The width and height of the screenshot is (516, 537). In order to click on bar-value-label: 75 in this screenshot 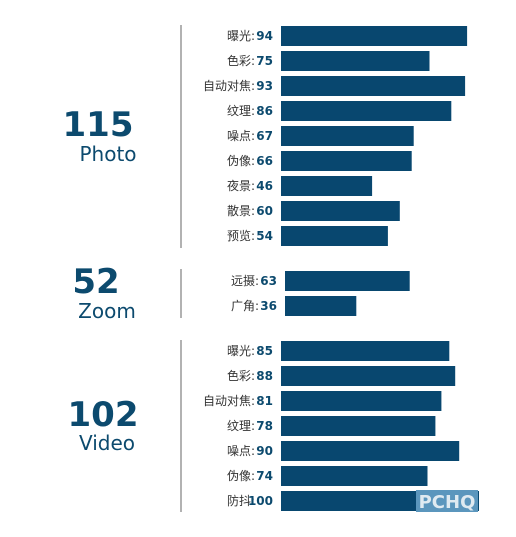, I will do `click(264, 61)`.